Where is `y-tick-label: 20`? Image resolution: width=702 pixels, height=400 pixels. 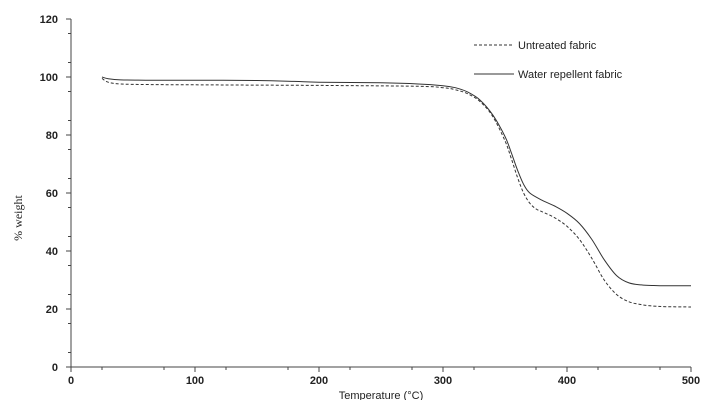 y-tick-label: 20 is located at coordinates (52, 310).